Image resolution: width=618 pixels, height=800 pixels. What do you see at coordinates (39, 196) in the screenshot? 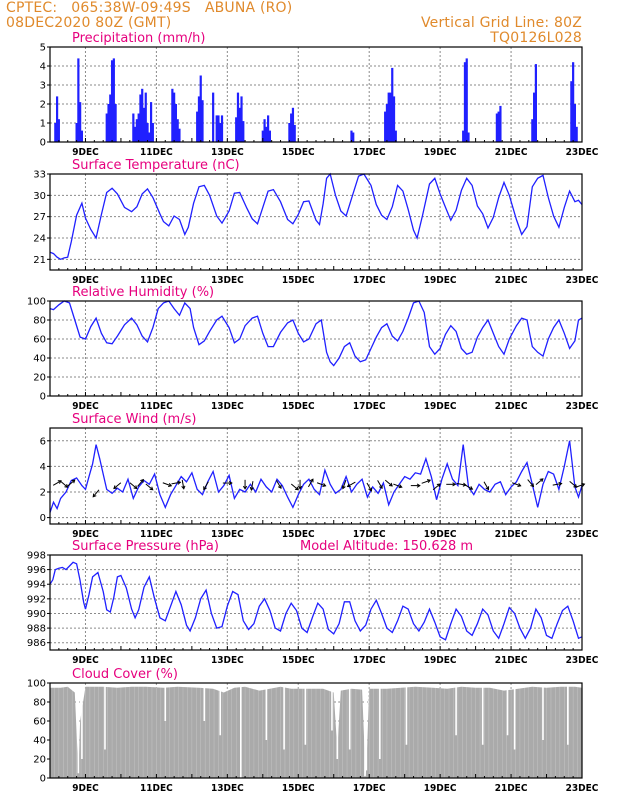
I see `temperature-y-tick-label: 30` at bounding box center [39, 196].